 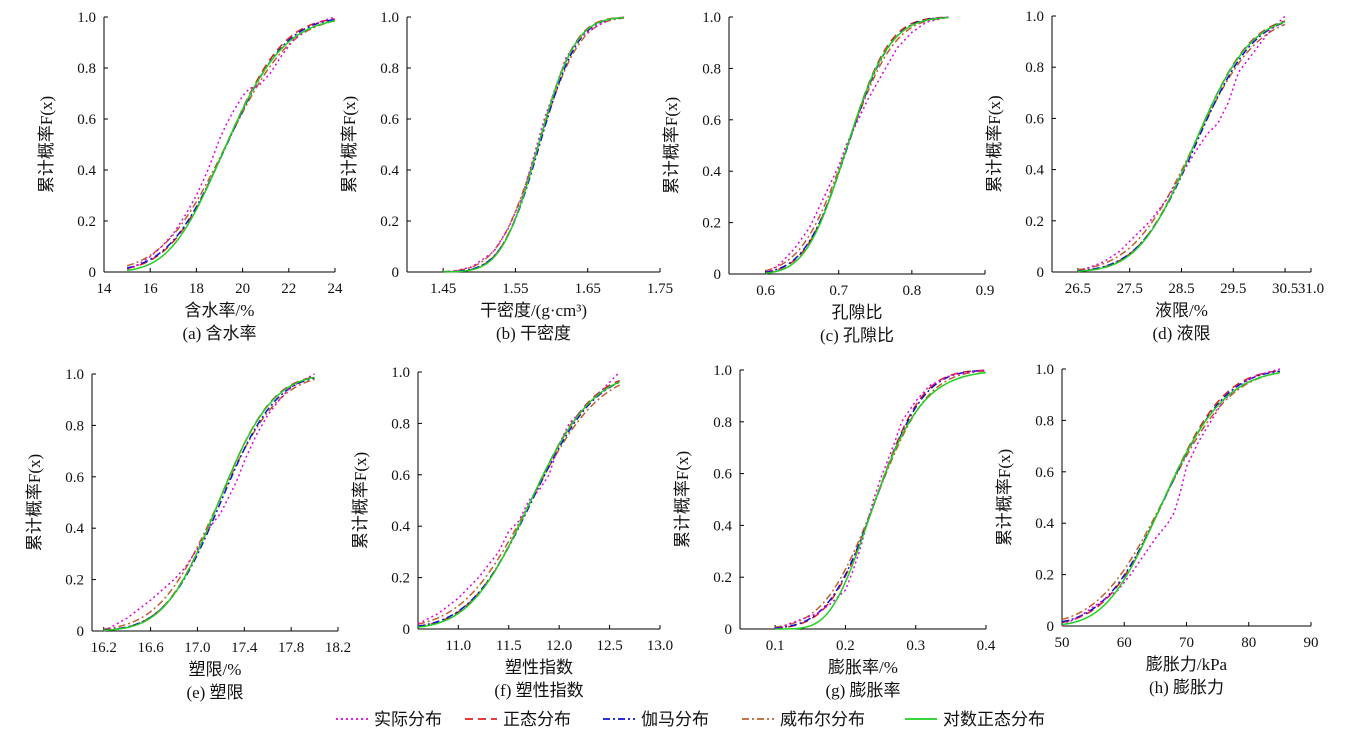 What do you see at coordinates (1181, 289) in the screenshot?
I see `x-tick-label: 28.5` at bounding box center [1181, 289].